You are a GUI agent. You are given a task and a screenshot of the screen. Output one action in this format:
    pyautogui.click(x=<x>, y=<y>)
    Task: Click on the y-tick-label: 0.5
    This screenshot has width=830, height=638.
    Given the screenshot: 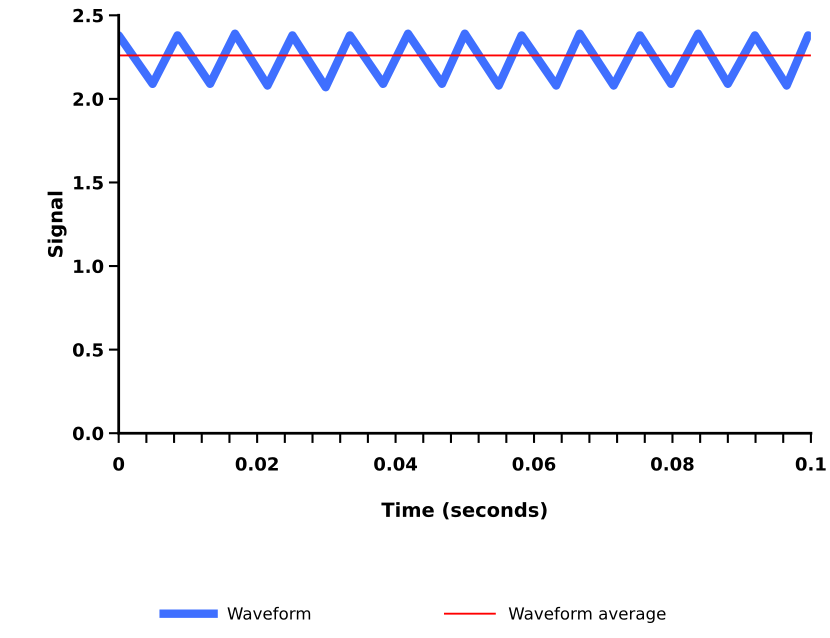 What is the action you would take?
    pyautogui.click(x=87, y=350)
    